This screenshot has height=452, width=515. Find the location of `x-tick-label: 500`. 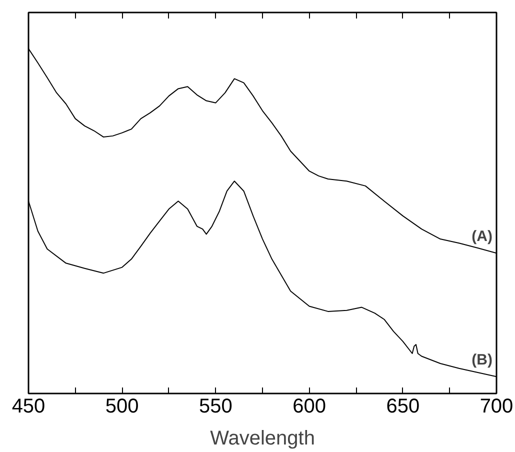

x-tick-label: 500 is located at coordinates (122, 407).